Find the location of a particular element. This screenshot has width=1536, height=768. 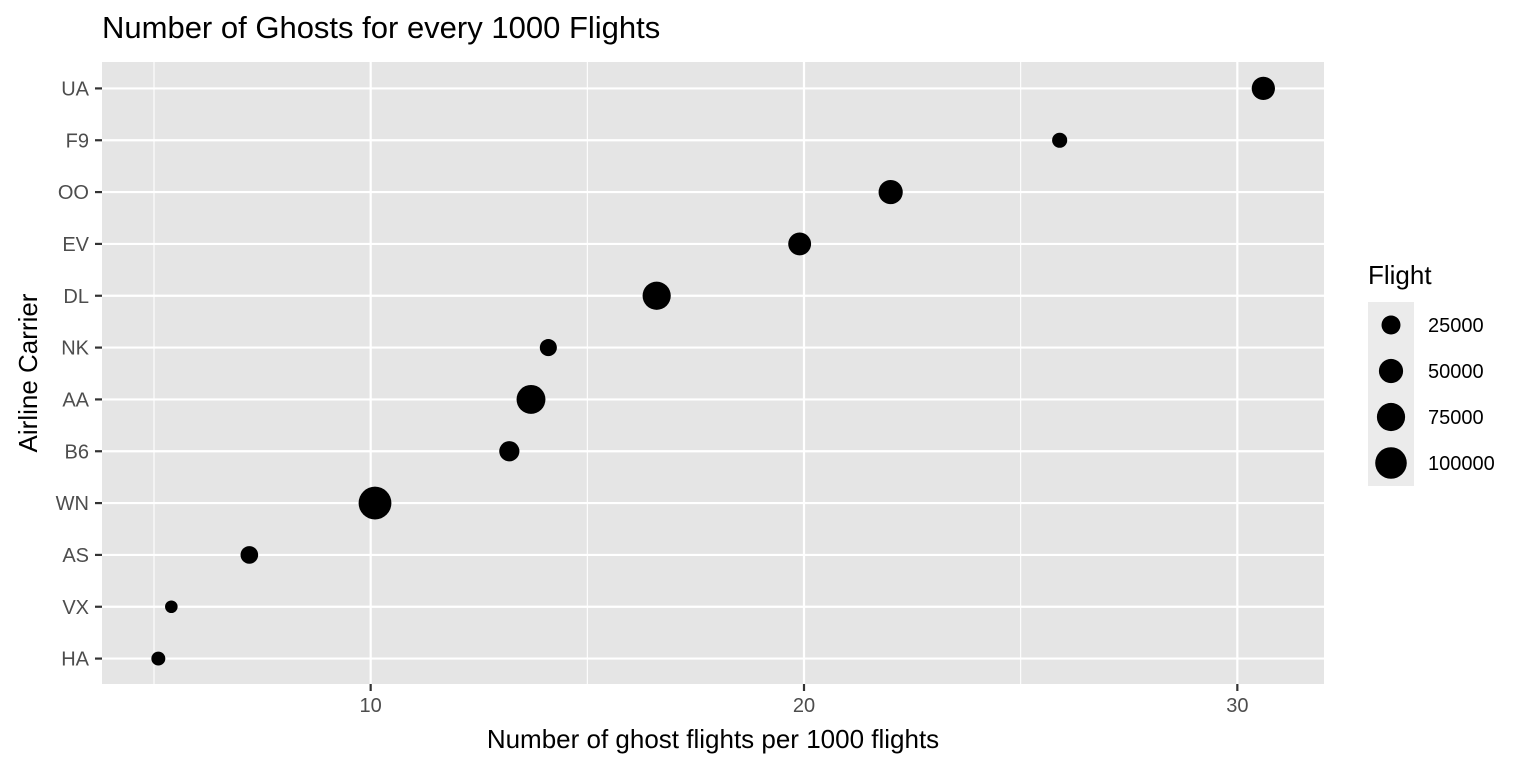

x-tick-label: 30 is located at coordinates (1237, 706).